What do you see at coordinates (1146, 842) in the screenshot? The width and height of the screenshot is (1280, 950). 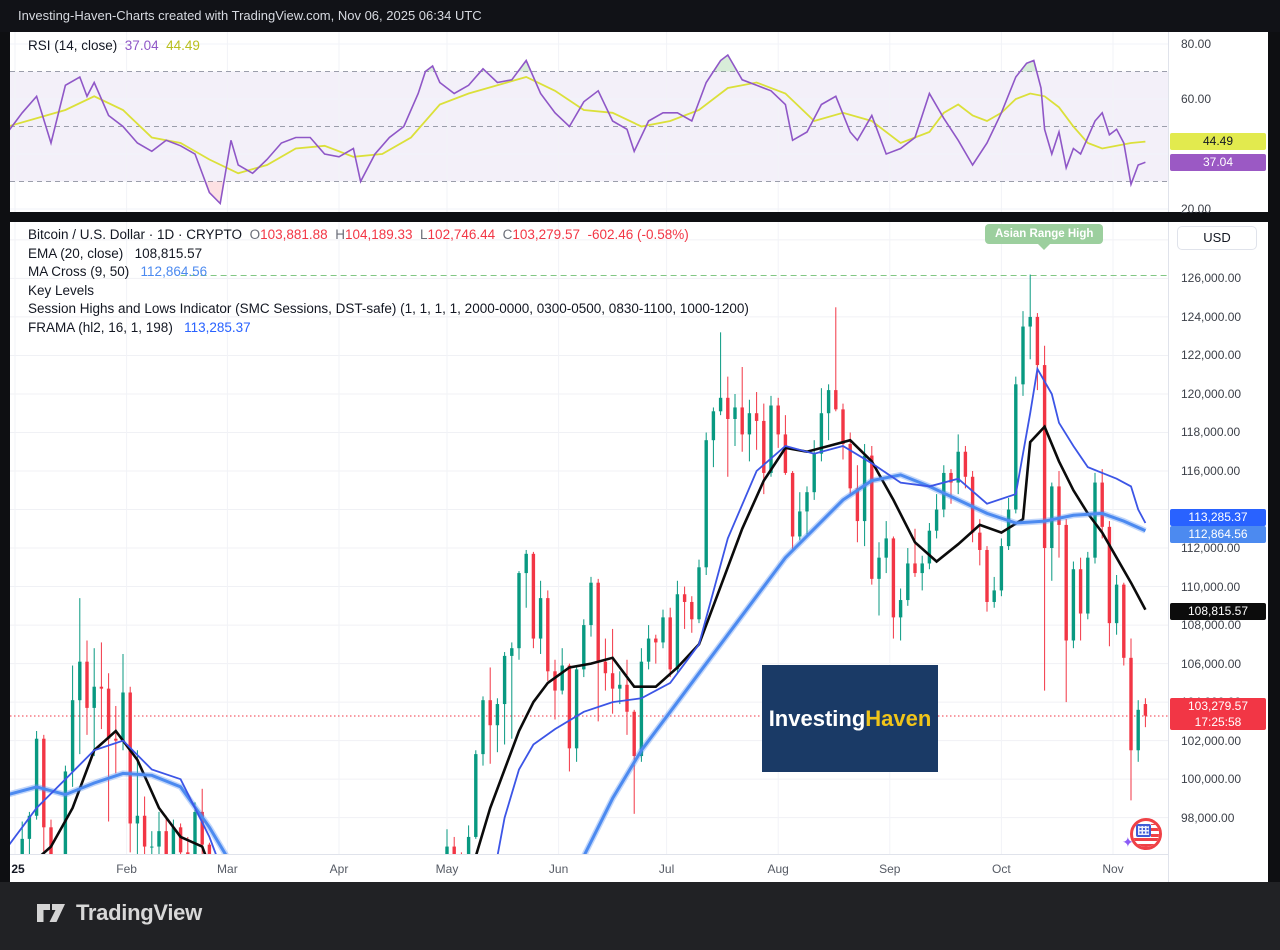 I see `flag-stripes` at bounding box center [1146, 842].